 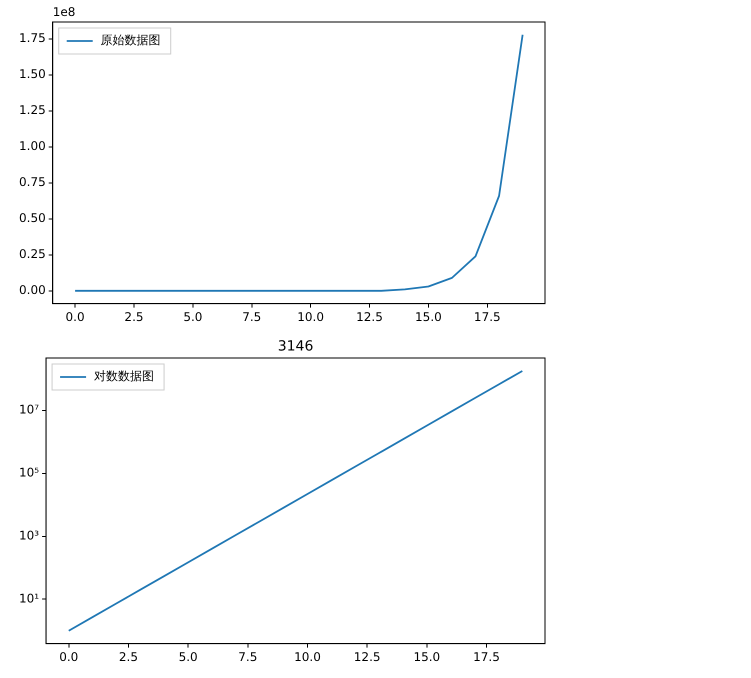 I want to click on y-tick-label: 0.00, so click(x=32, y=289).